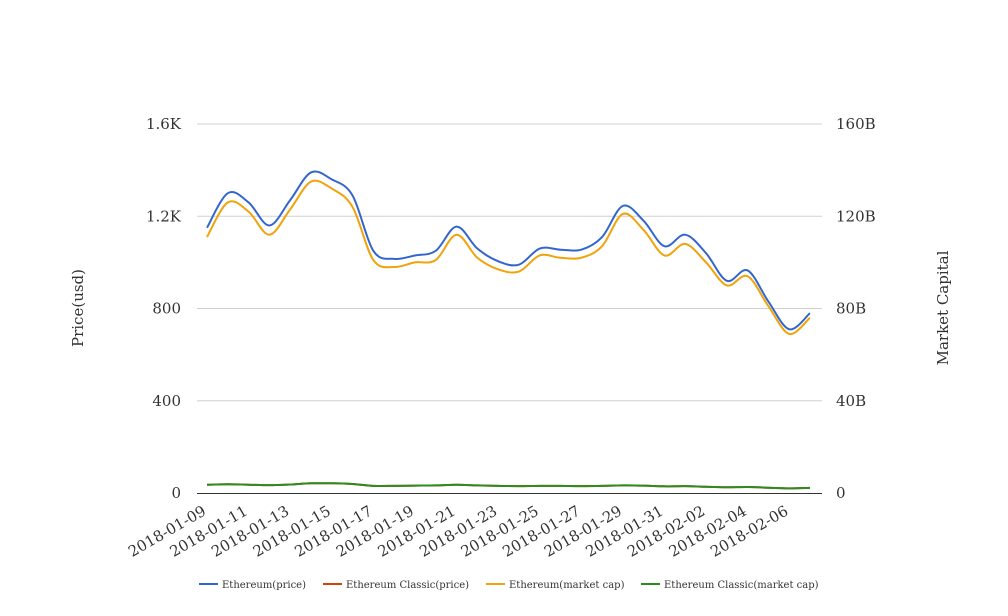 Image resolution: width=1008 pixels, height=616 pixels. I want to click on y-tick-label: 0, so click(176, 493).